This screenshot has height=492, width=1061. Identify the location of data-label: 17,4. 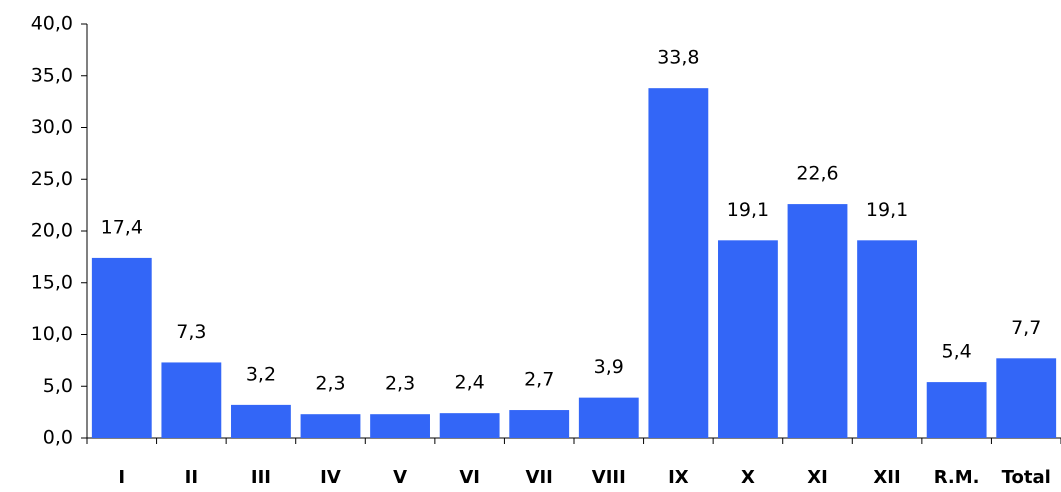
(122, 227).